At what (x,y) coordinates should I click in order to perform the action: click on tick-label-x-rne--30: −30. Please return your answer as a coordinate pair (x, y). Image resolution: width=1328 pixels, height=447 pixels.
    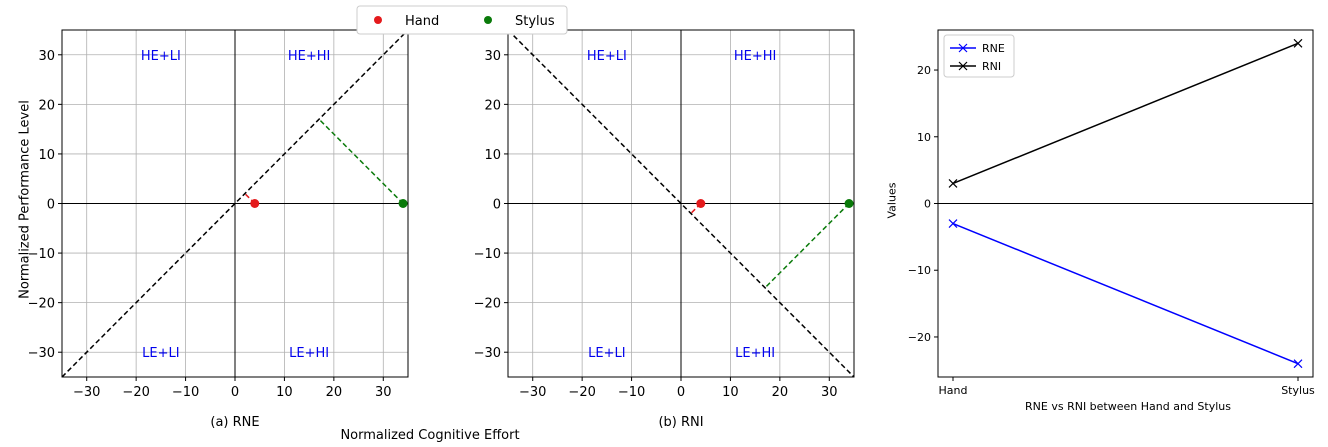
    Looking at the image, I should click on (86, 392).